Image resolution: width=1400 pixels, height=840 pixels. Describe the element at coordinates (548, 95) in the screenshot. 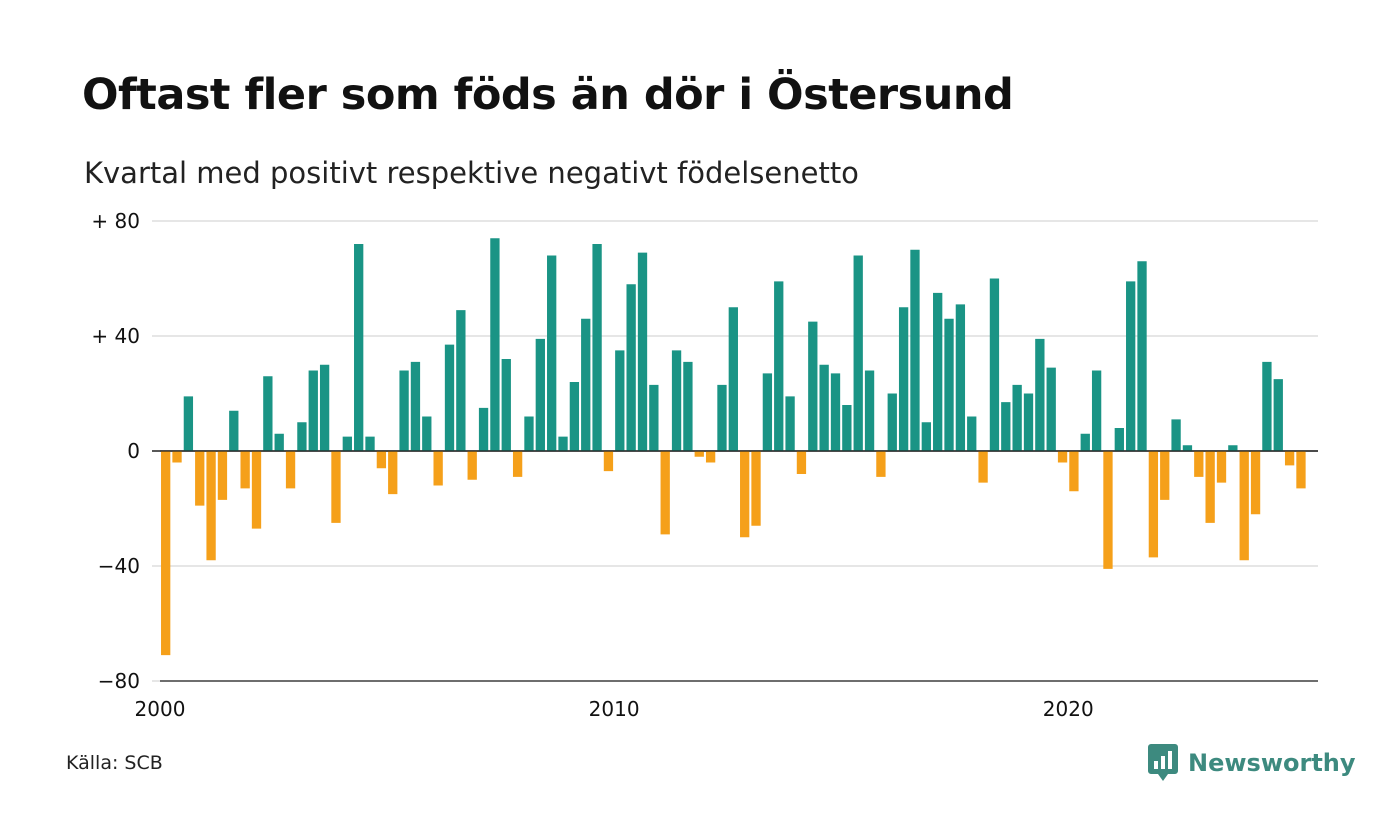

I see `chart-title: Oftast fler som föds än dör i Östersund` at that location.